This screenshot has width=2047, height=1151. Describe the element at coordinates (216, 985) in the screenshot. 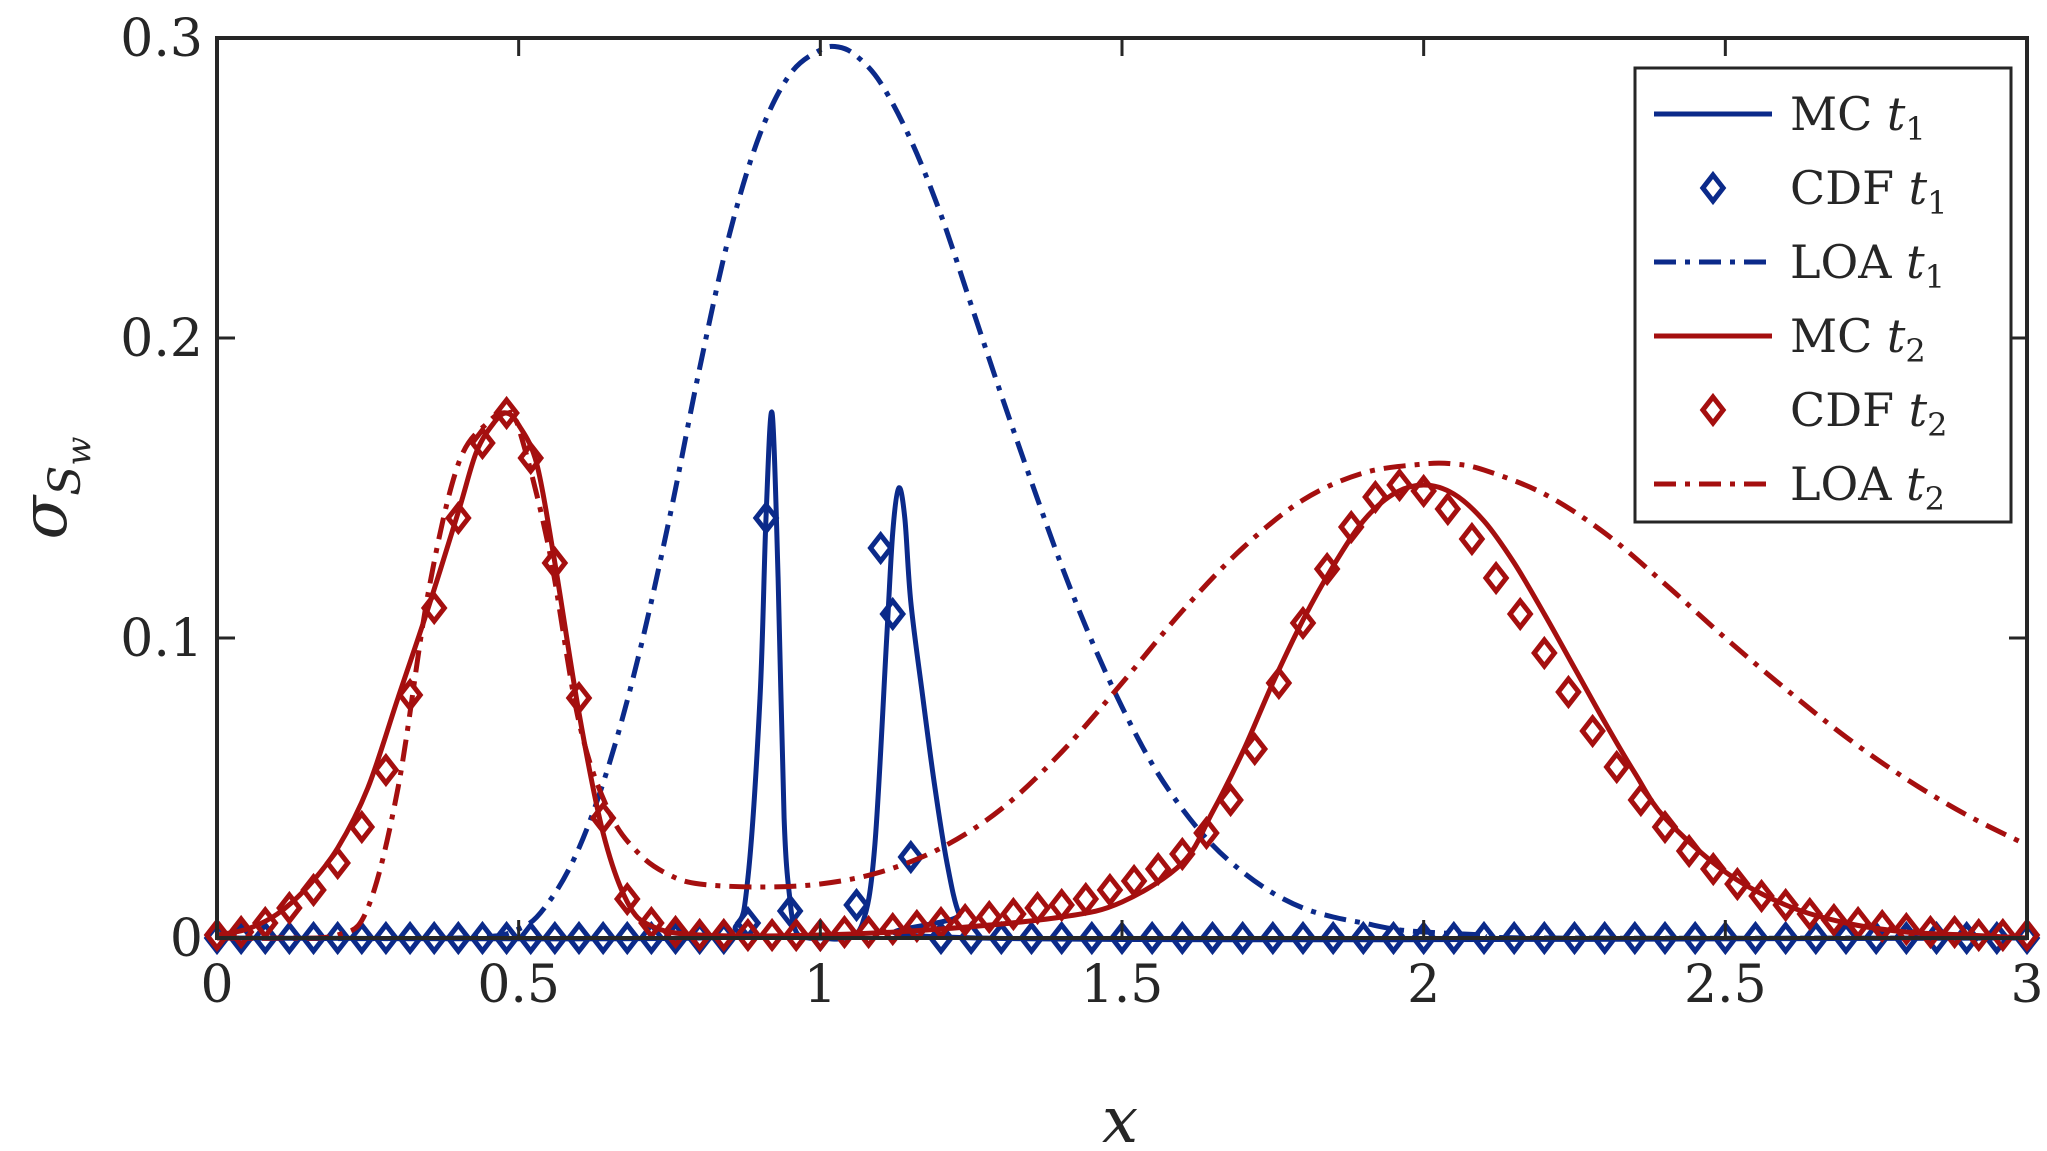

I see `x-tick-label: 0` at that location.